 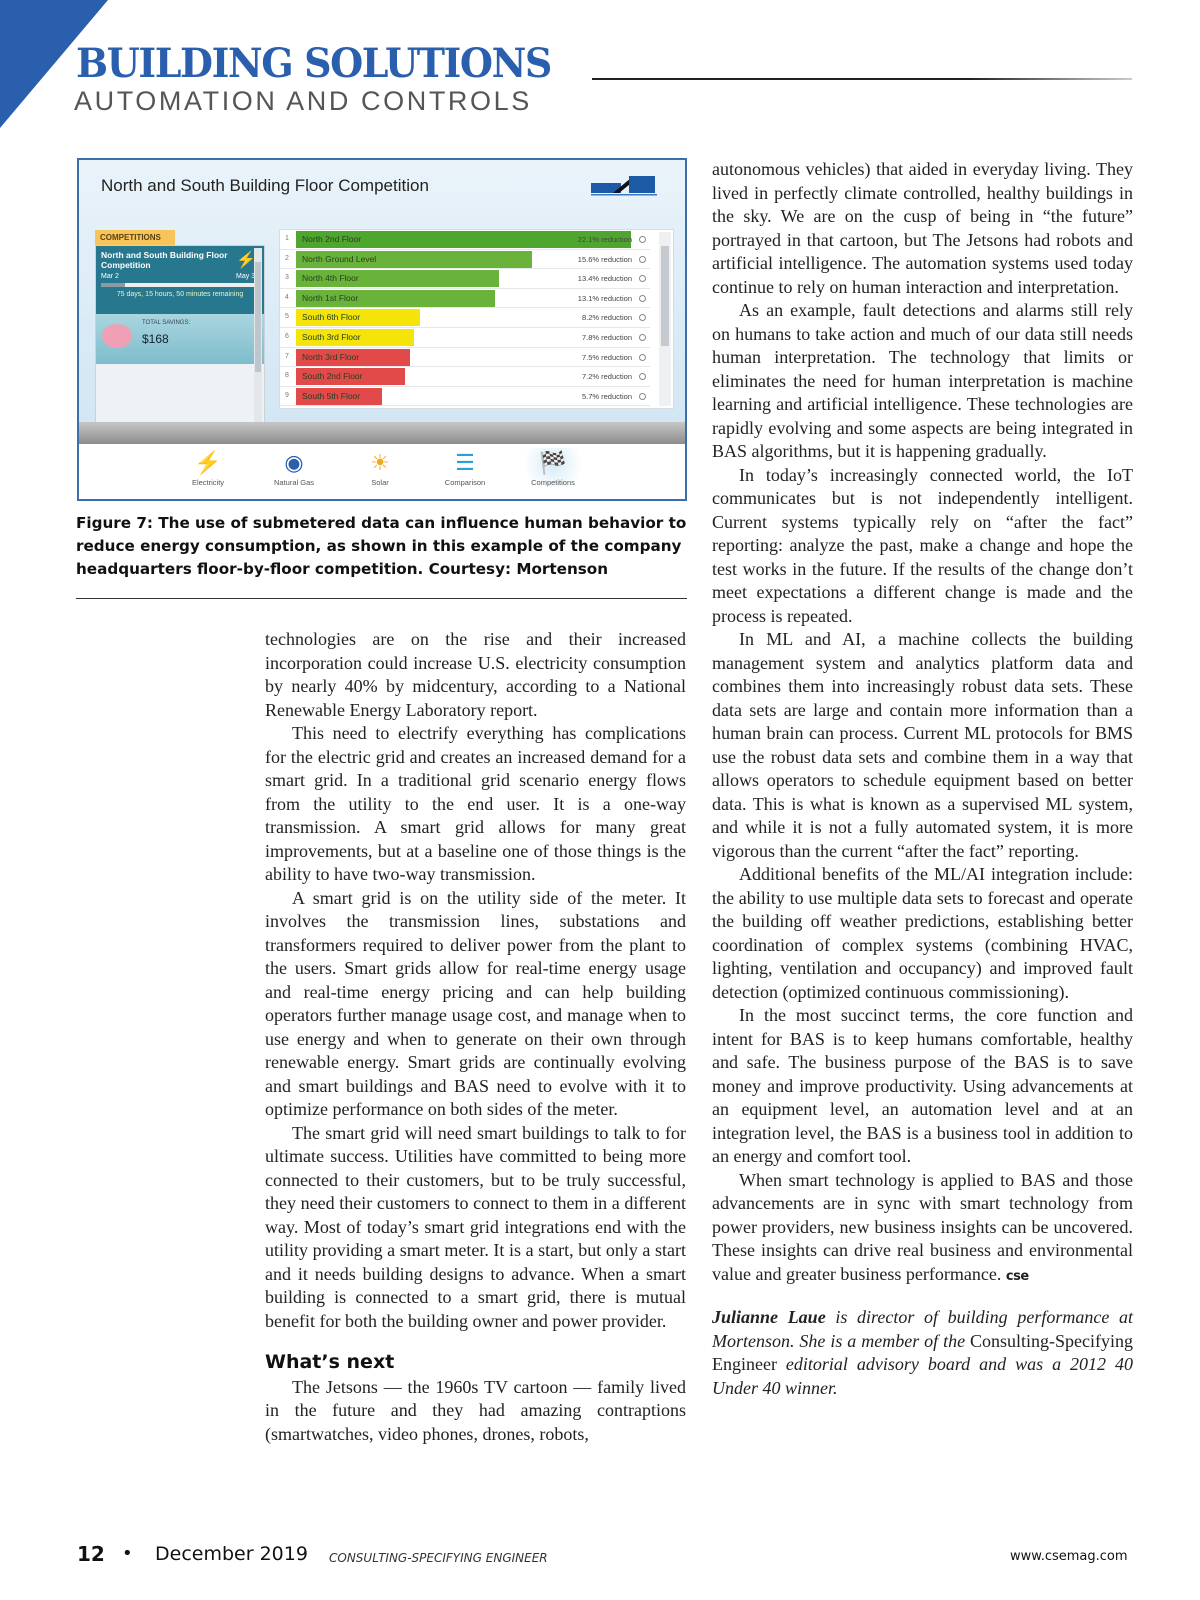 I want to click on rank-number: 2, so click(x=287, y=258).